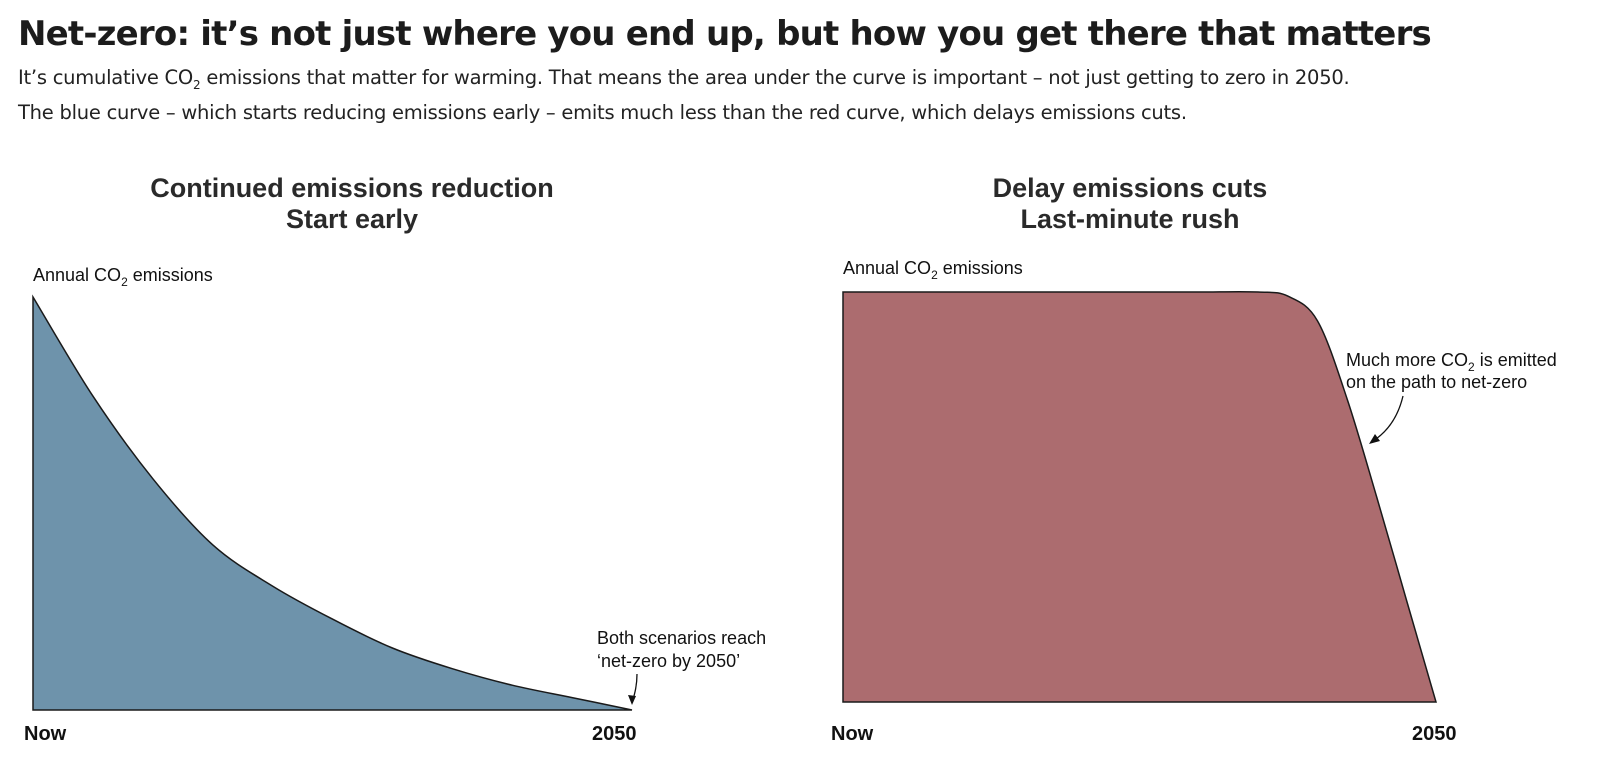 This screenshot has height=764, width=1600. Describe the element at coordinates (668, 661) in the screenshot. I see `annotation-line2: ‘net-zero by 2050’` at that location.